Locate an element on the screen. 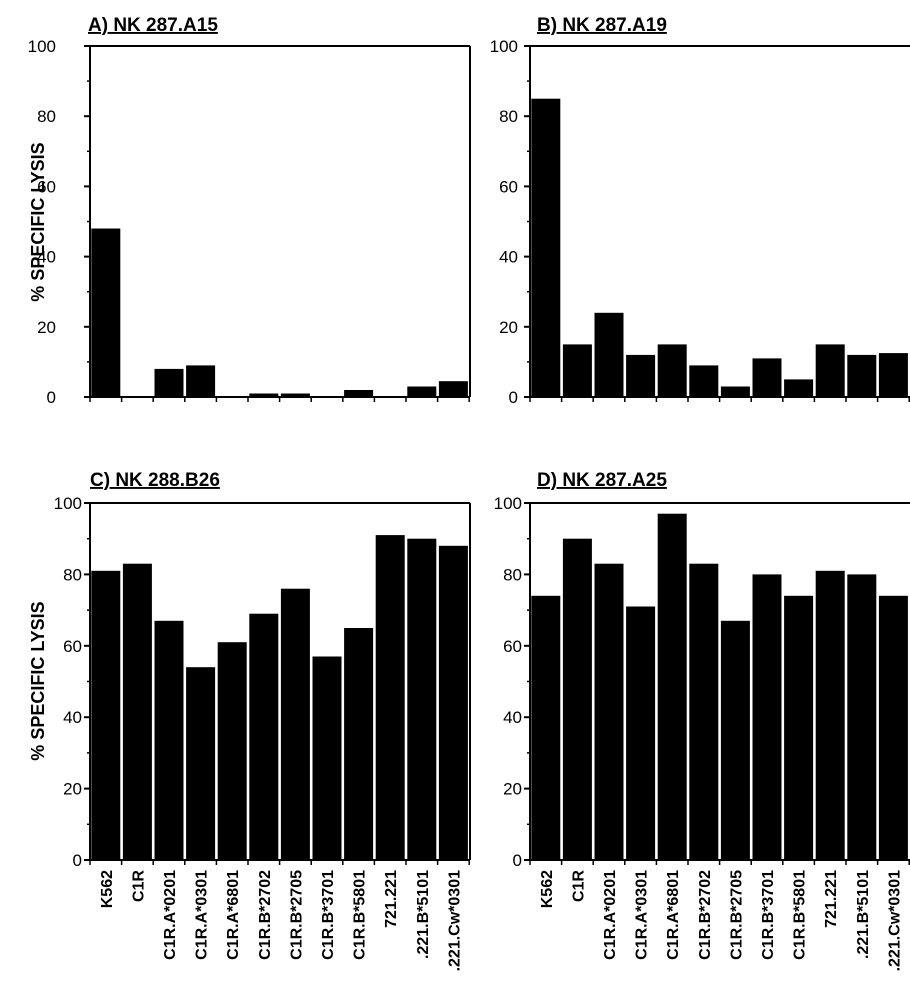 The width and height of the screenshot is (910, 992). panel-title: D) NK 287.A25 is located at coordinates (602, 480).